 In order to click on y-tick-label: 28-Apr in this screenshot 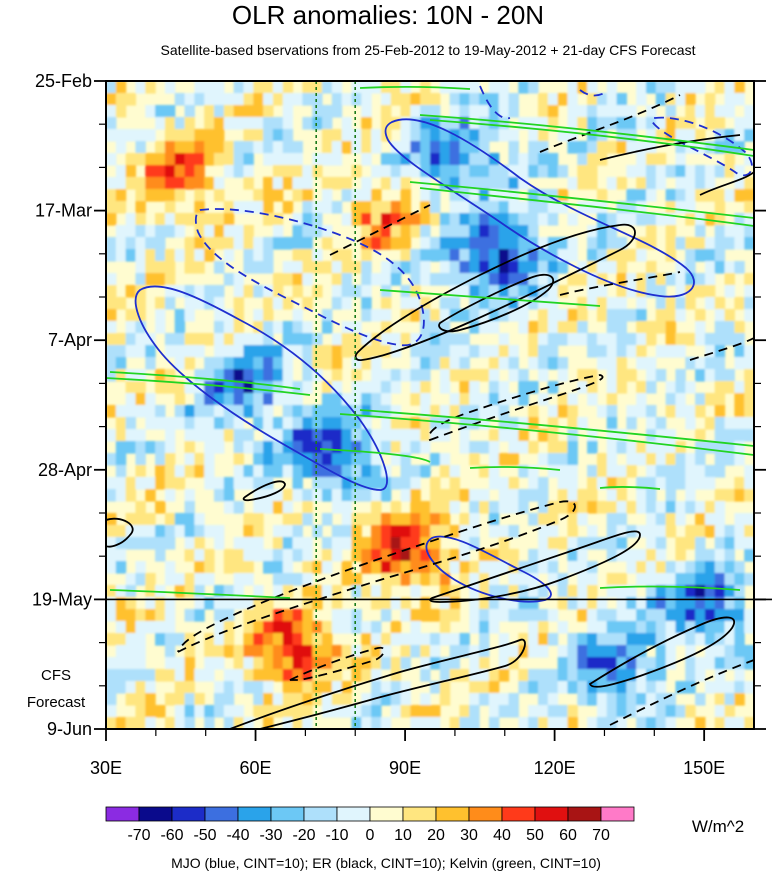, I will do `click(65, 470)`.